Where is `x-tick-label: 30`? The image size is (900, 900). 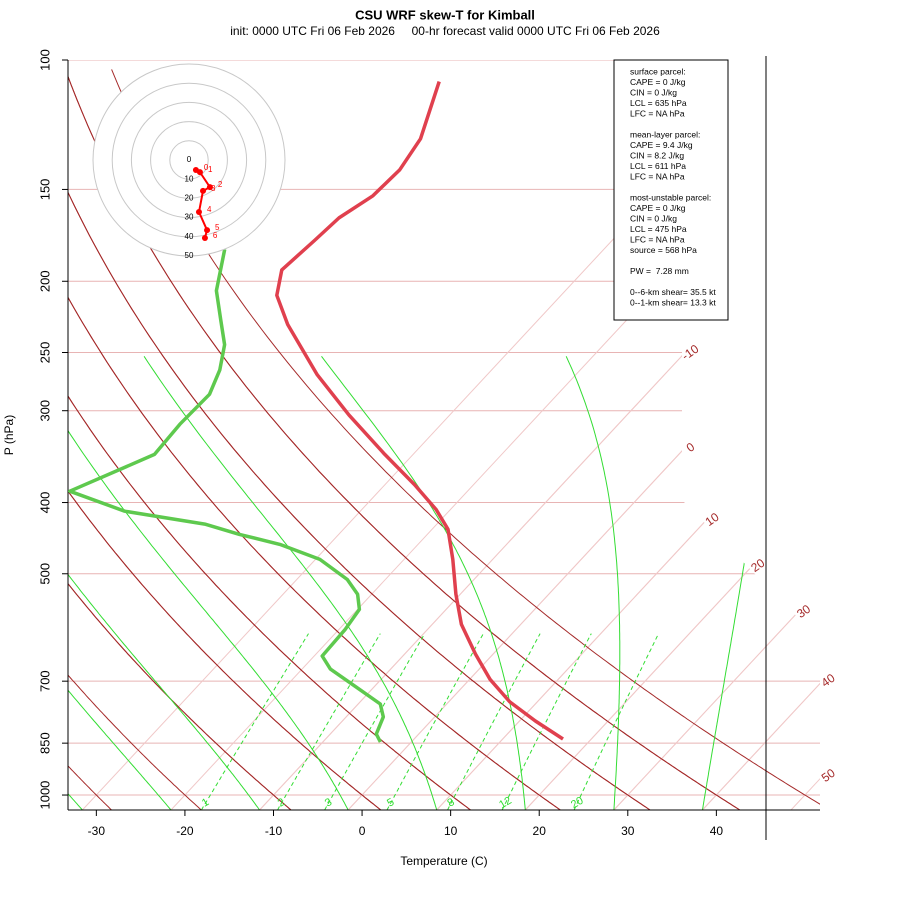
x-tick-label: 30 is located at coordinates (628, 831).